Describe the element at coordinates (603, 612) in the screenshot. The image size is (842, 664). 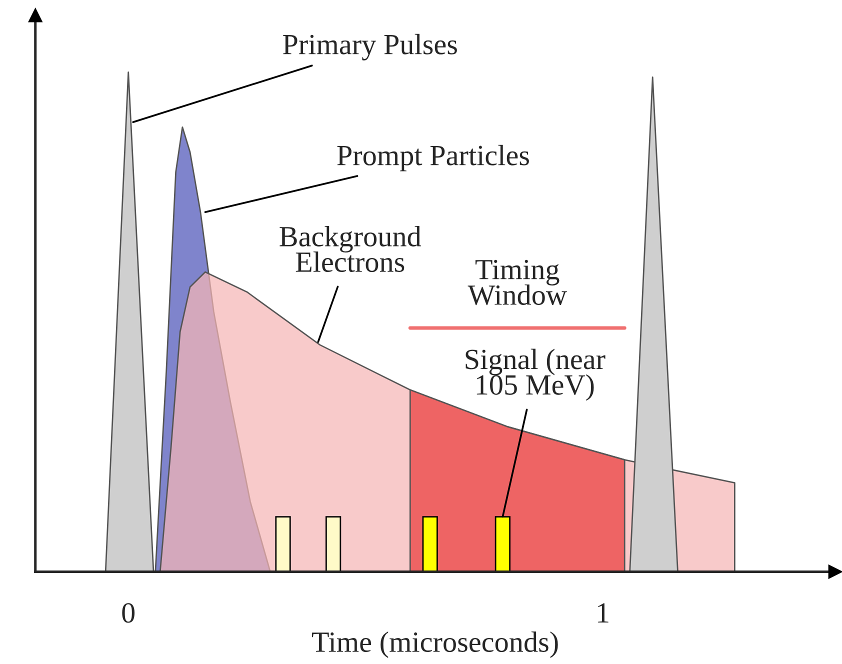
I see `x-tick-label: 1` at that location.